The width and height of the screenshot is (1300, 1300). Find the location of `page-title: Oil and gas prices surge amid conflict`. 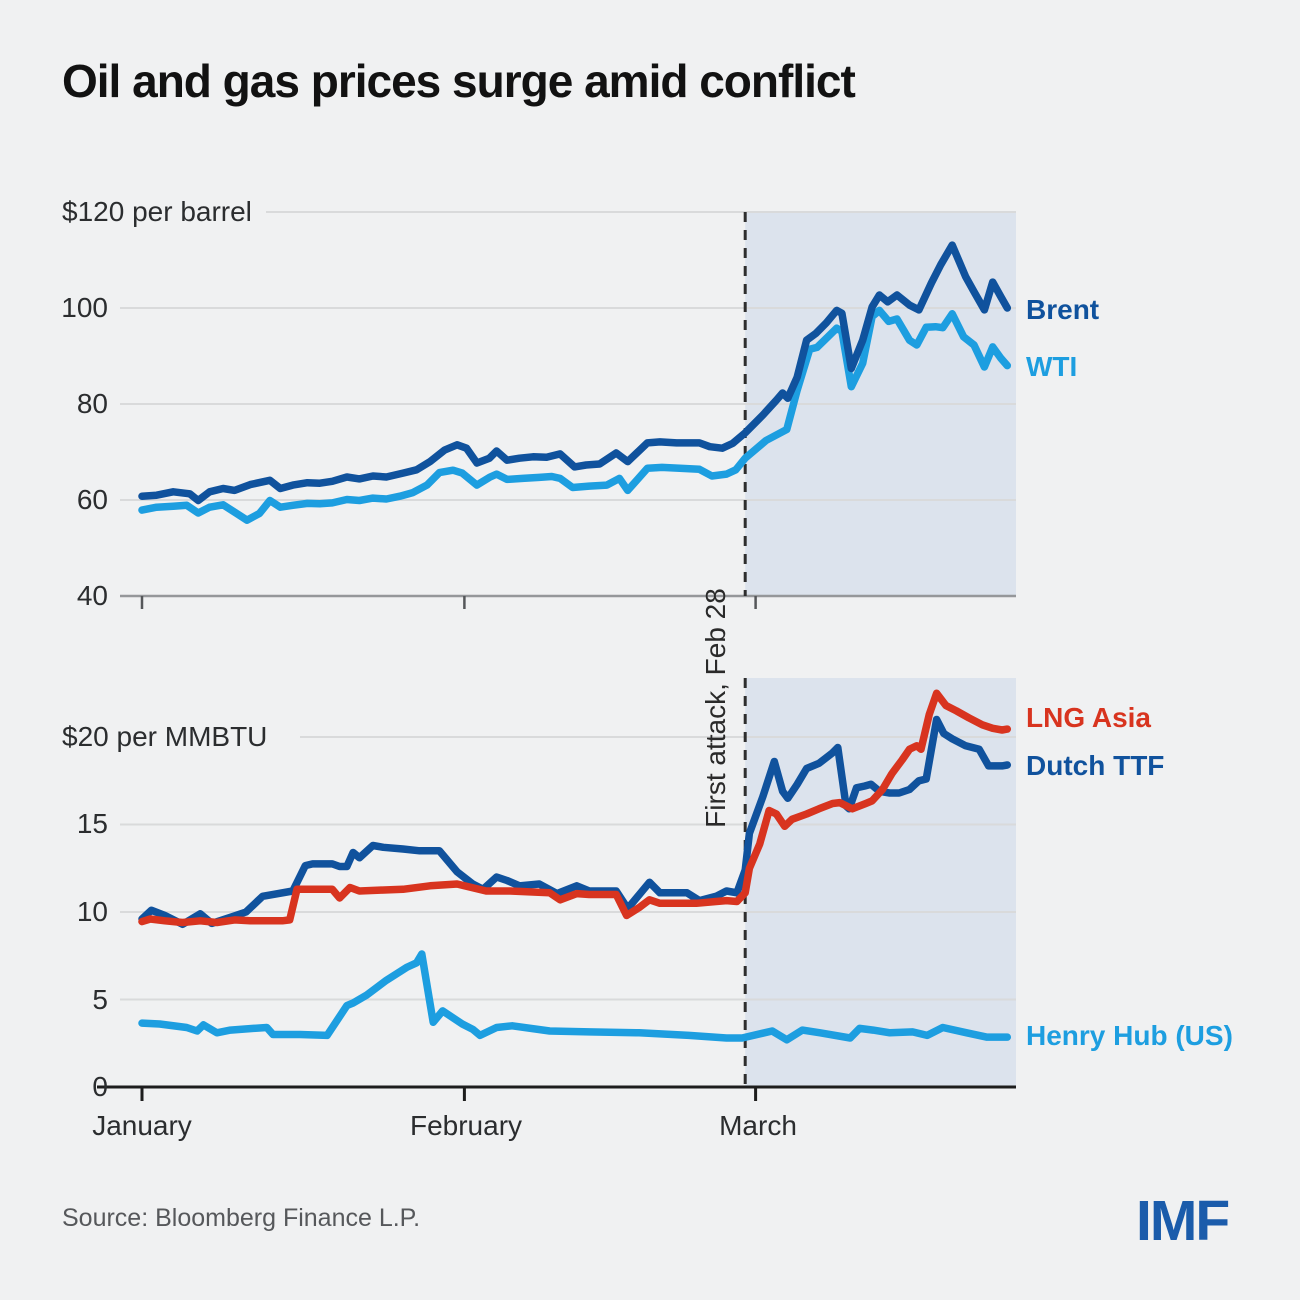

page-title: Oil and gas prices surge amid conflict is located at coordinates (459, 81).